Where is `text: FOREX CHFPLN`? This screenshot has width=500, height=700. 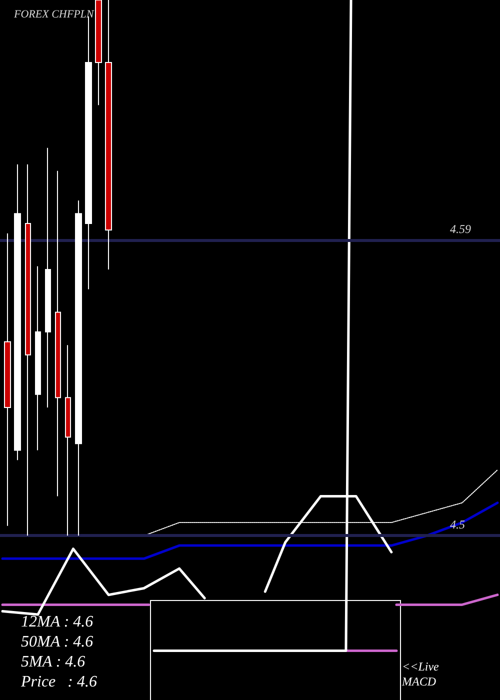
text: FOREX CHFPLN is located at coordinates (53, 14).